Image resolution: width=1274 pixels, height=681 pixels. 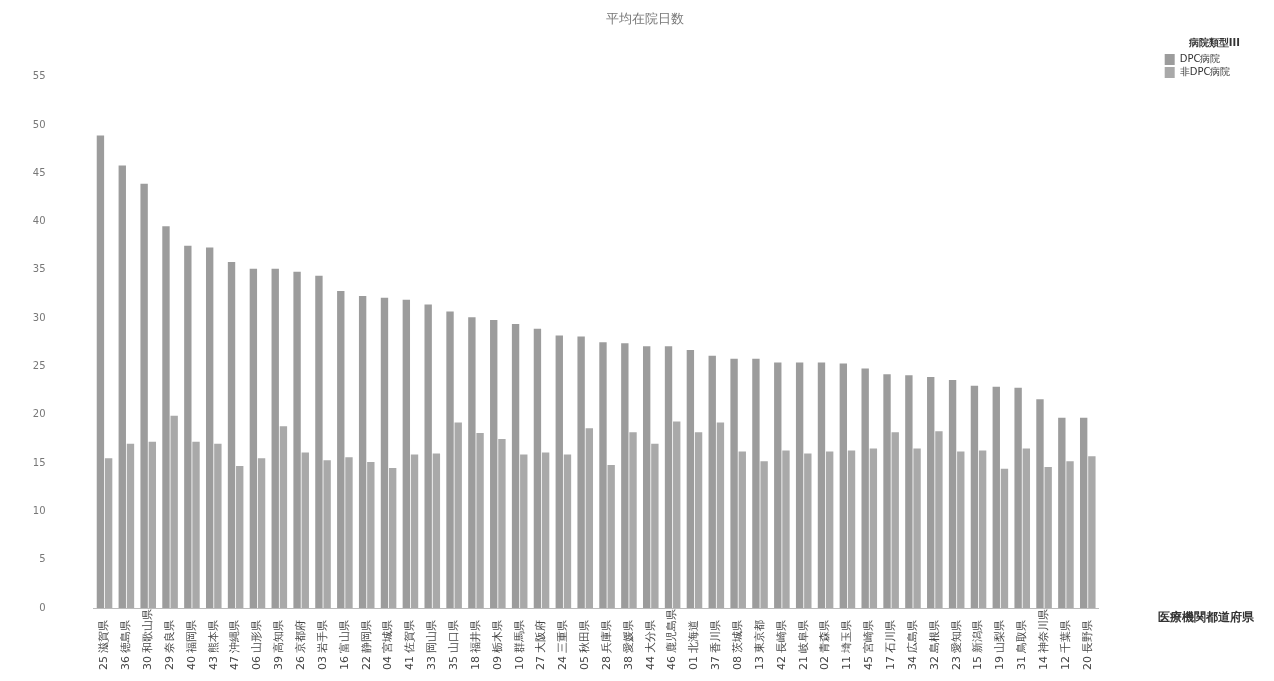 I want to click on y-tick-label: 15, so click(x=39, y=462).